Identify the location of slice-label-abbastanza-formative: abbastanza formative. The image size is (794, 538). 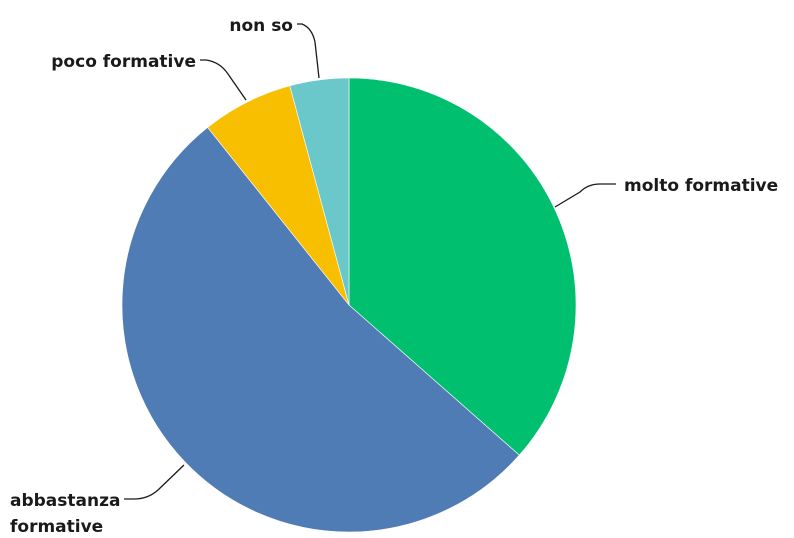
(68, 514).